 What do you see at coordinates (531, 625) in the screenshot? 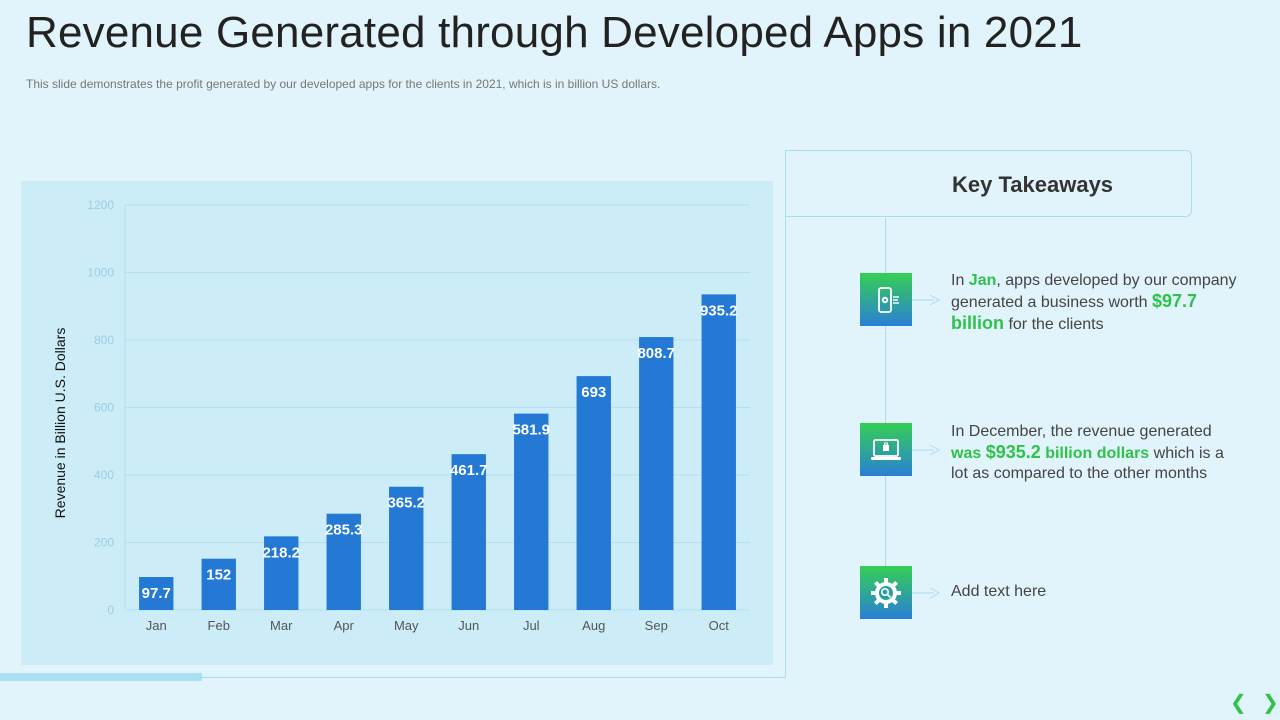
I see `x-tick-label: Jul` at bounding box center [531, 625].